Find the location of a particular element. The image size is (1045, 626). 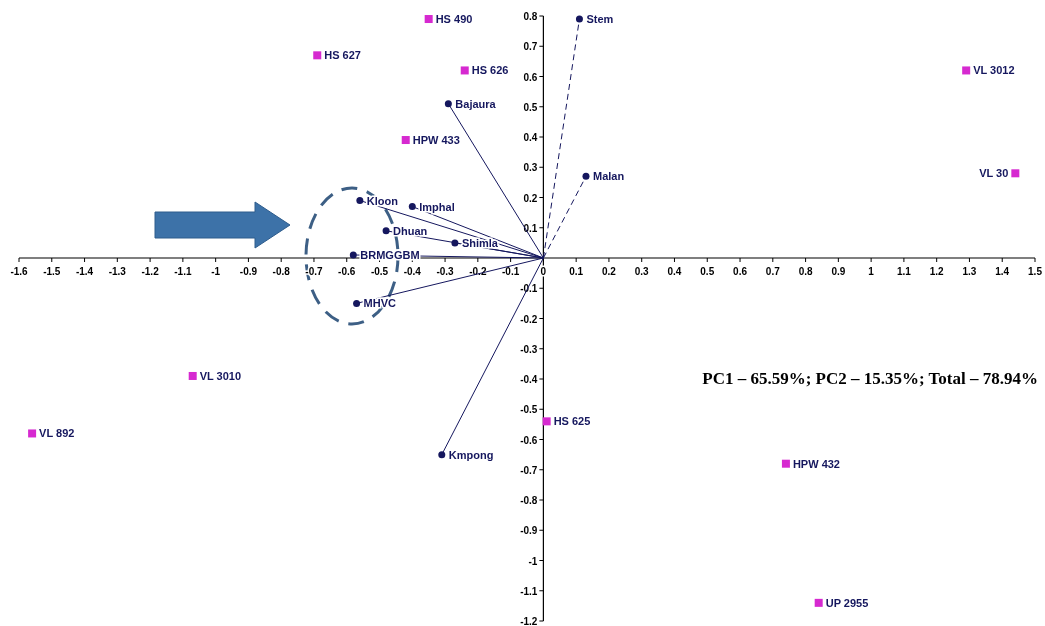

annotation: HS 626 is located at coordinates (490, 70).